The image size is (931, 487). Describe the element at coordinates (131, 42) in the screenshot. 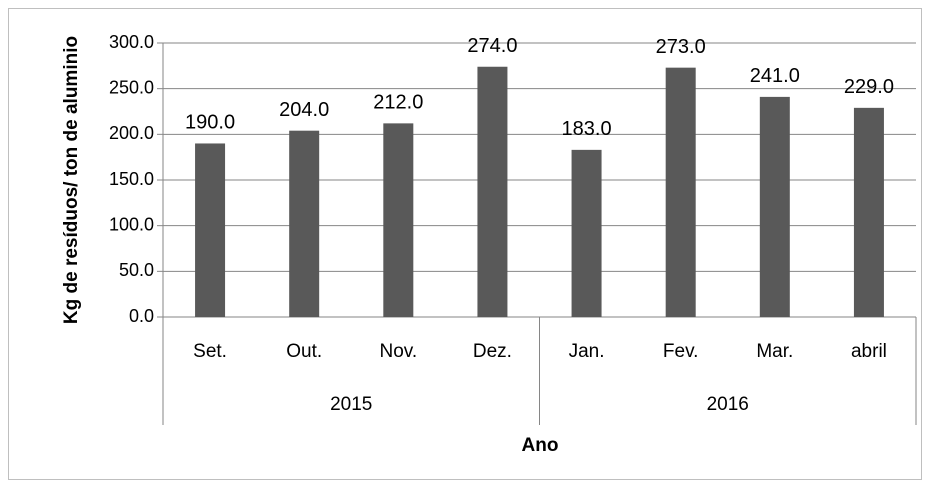

I see `y-tick-label: 300.0` at that location.